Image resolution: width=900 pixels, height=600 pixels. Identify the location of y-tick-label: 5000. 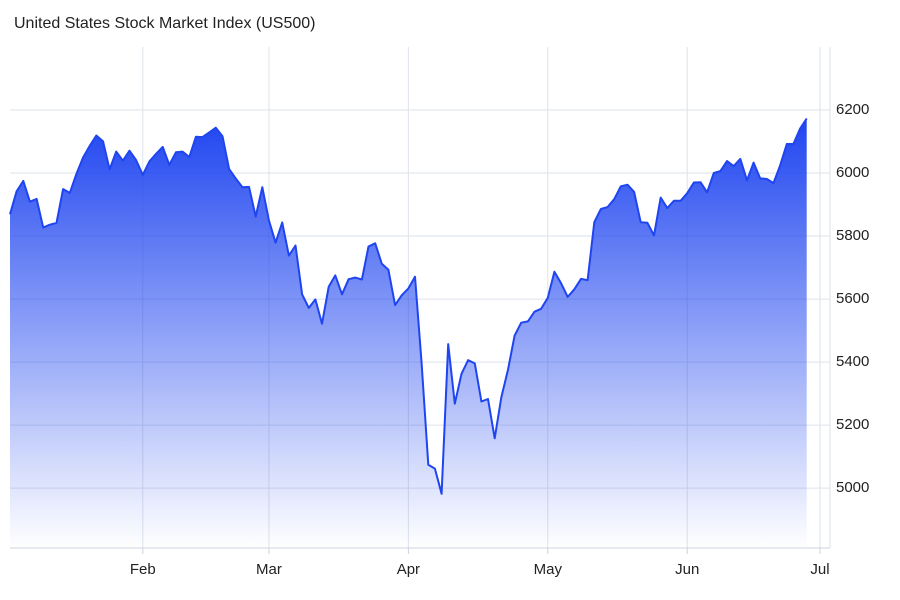
(852, 487).